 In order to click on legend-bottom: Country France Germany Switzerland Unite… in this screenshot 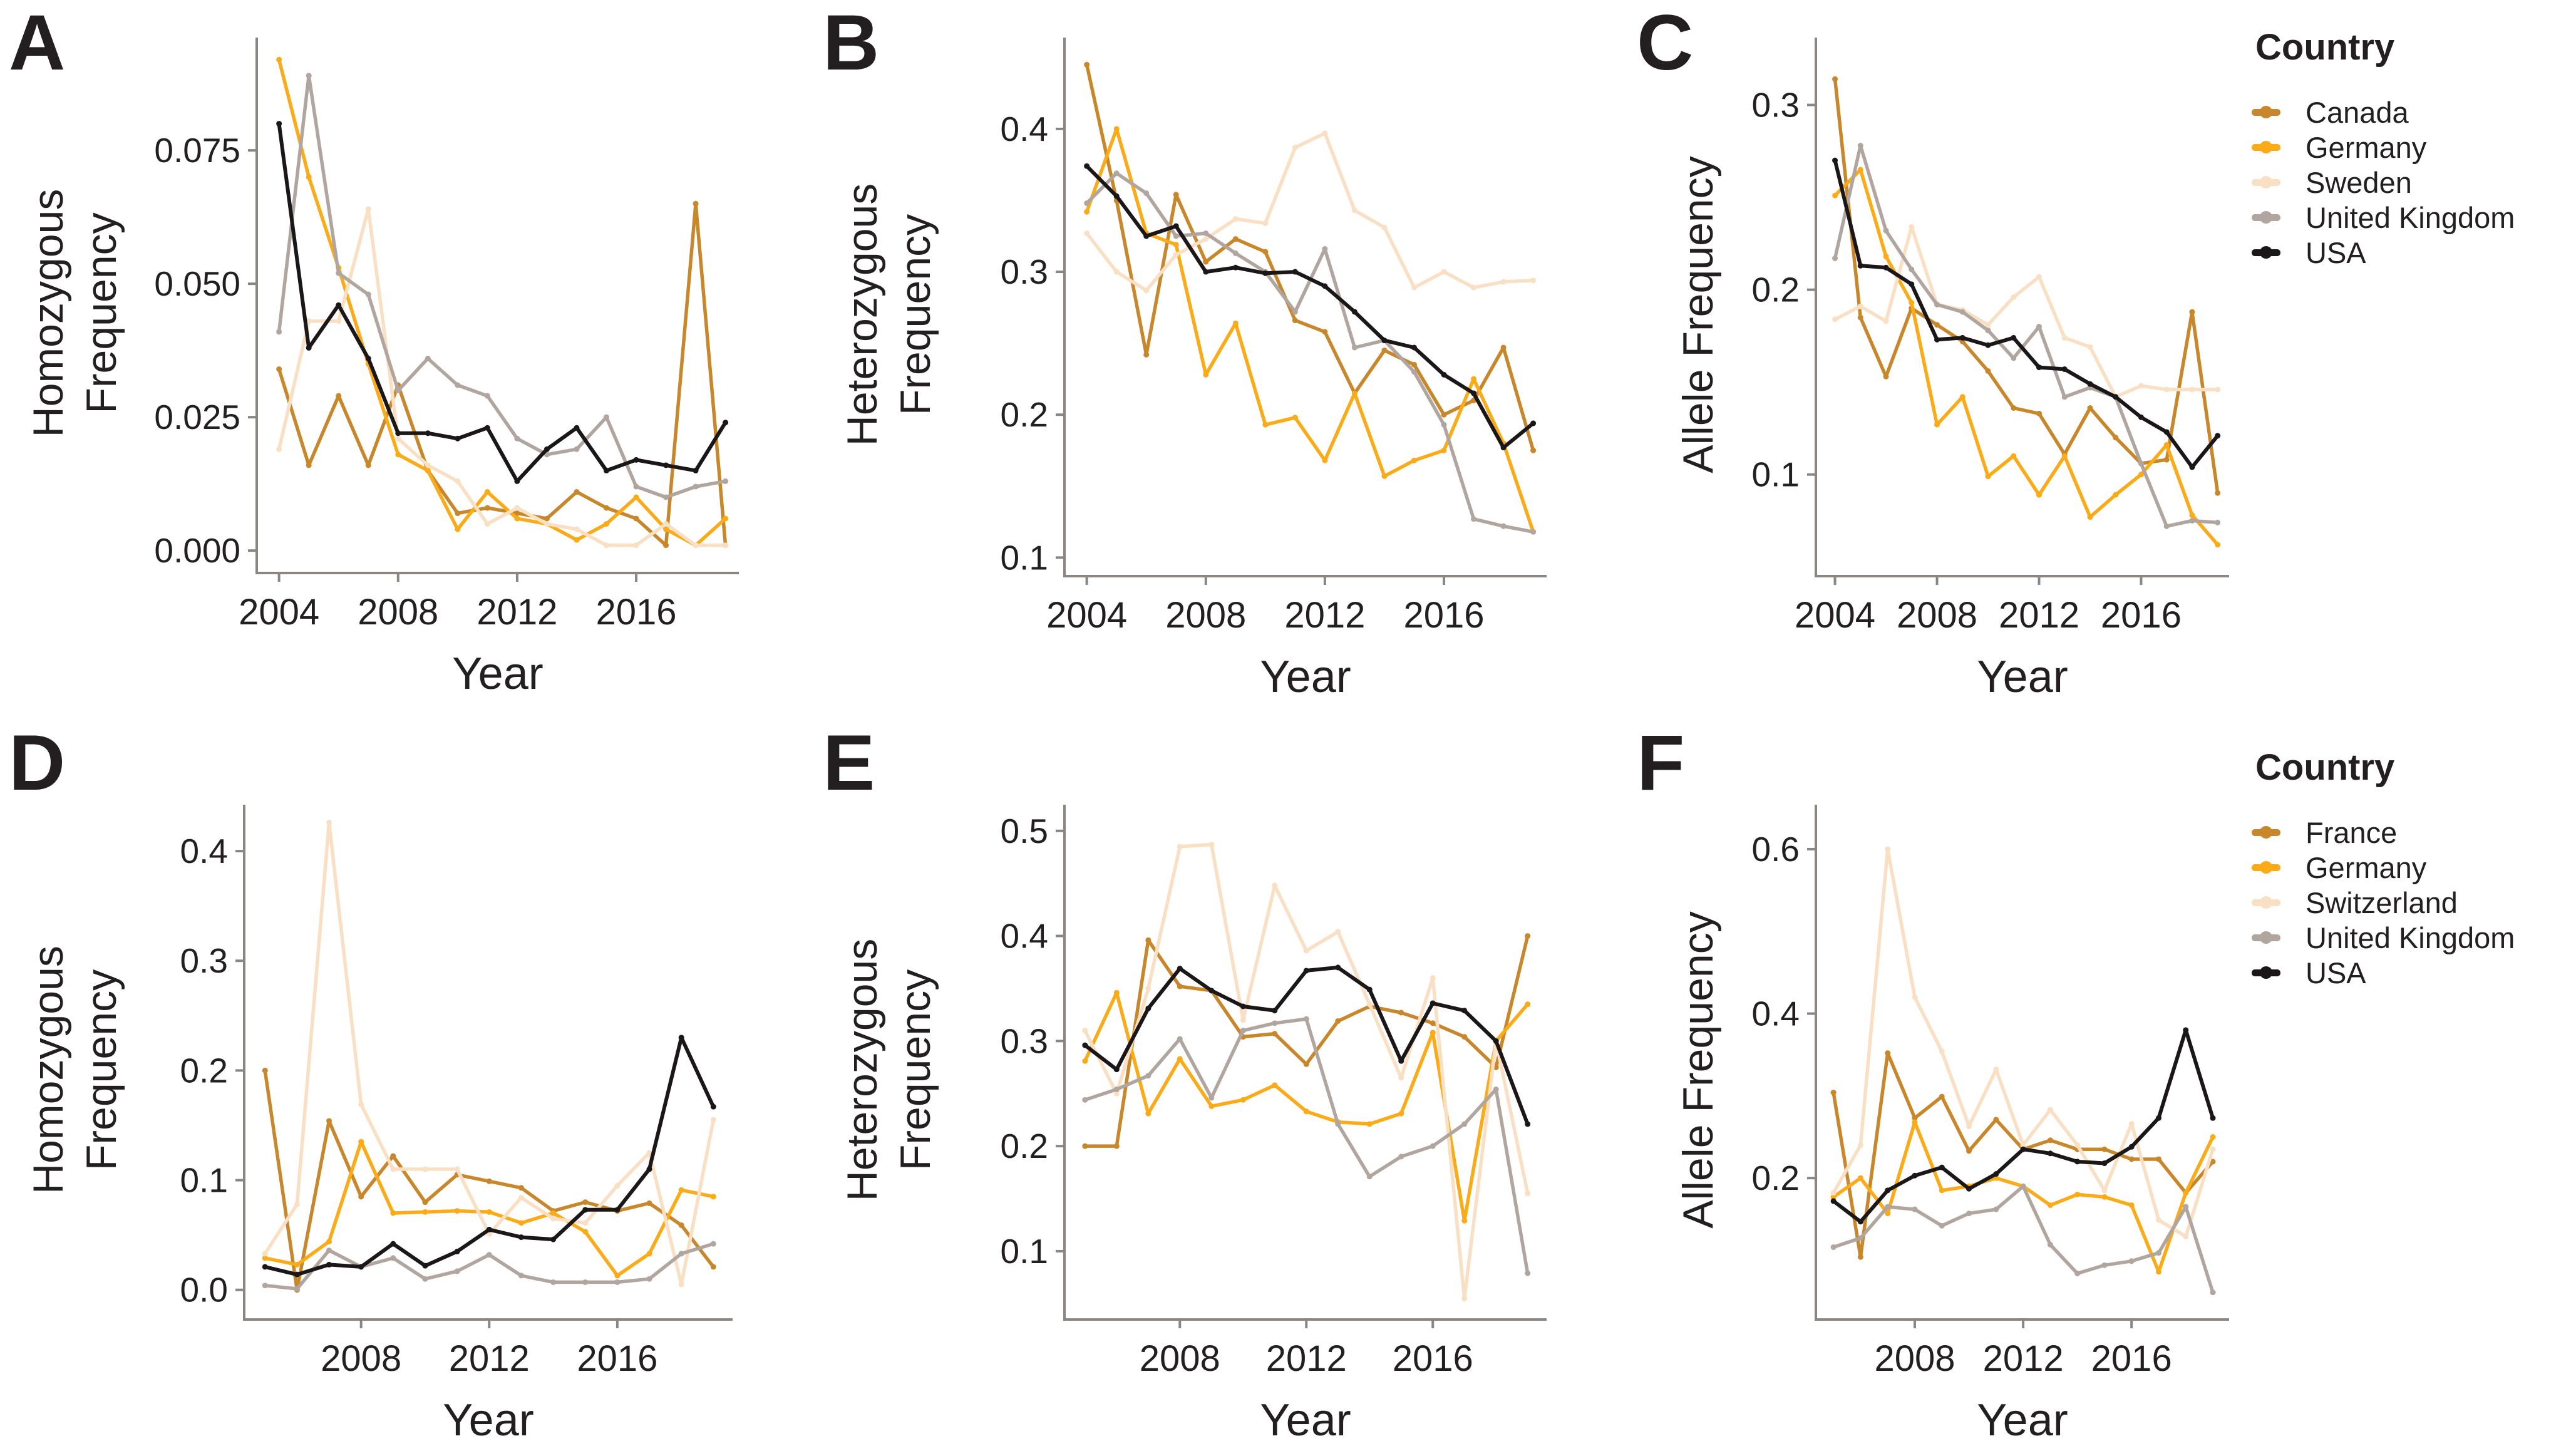, I will do `click(2414, 868)`.